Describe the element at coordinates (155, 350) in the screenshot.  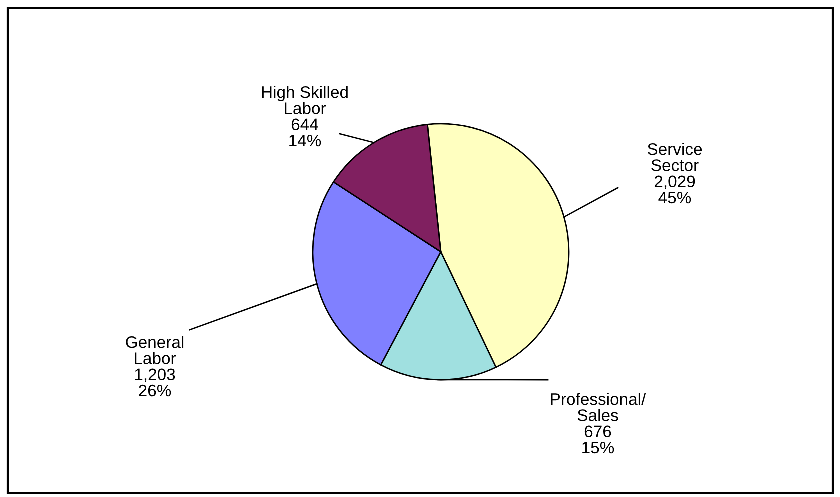
I see `slice-label: General Labor` at that location.